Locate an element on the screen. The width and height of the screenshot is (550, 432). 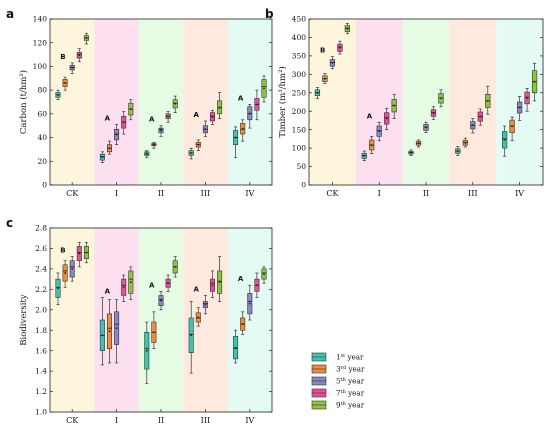
y-tick-label: 80 is located at coordinates (42, 90).